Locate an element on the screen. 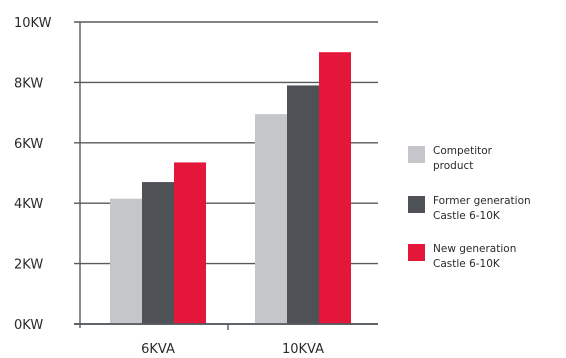 The height and width of the screenshot is (358, 566). x-tick-labels: 6KVA 10KVA is located at coordinates (232, 349).